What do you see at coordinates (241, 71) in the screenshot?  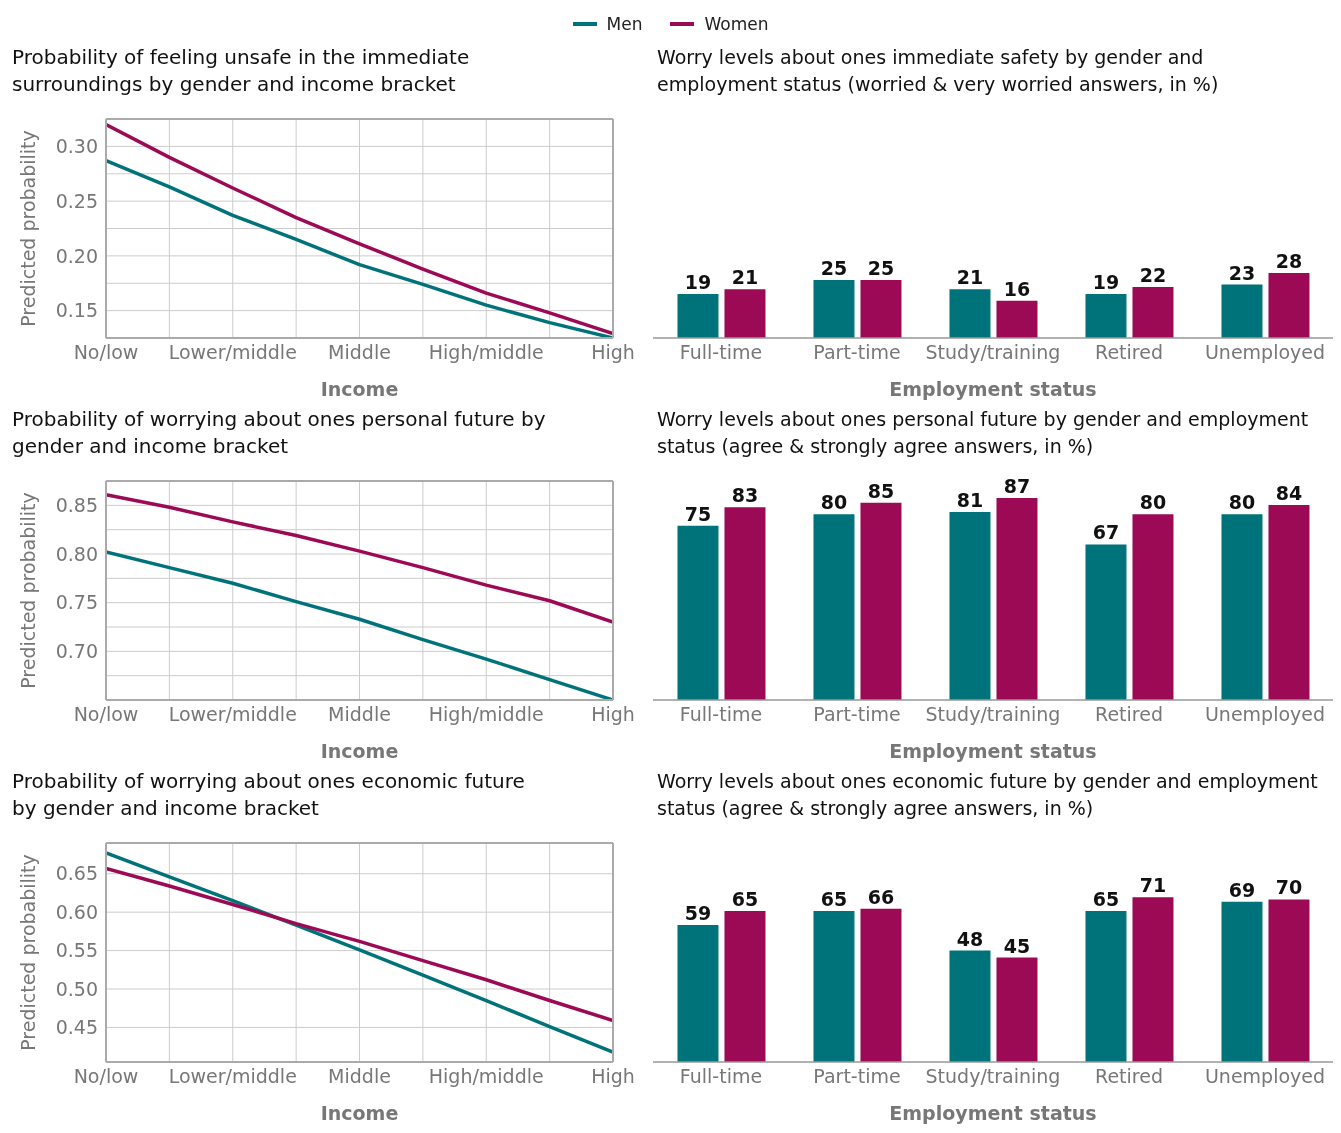 I see `chart-title: Probability of feeling unsafe in the immediate surroundings by gender and income bracket` at bounding box center [241, 71].